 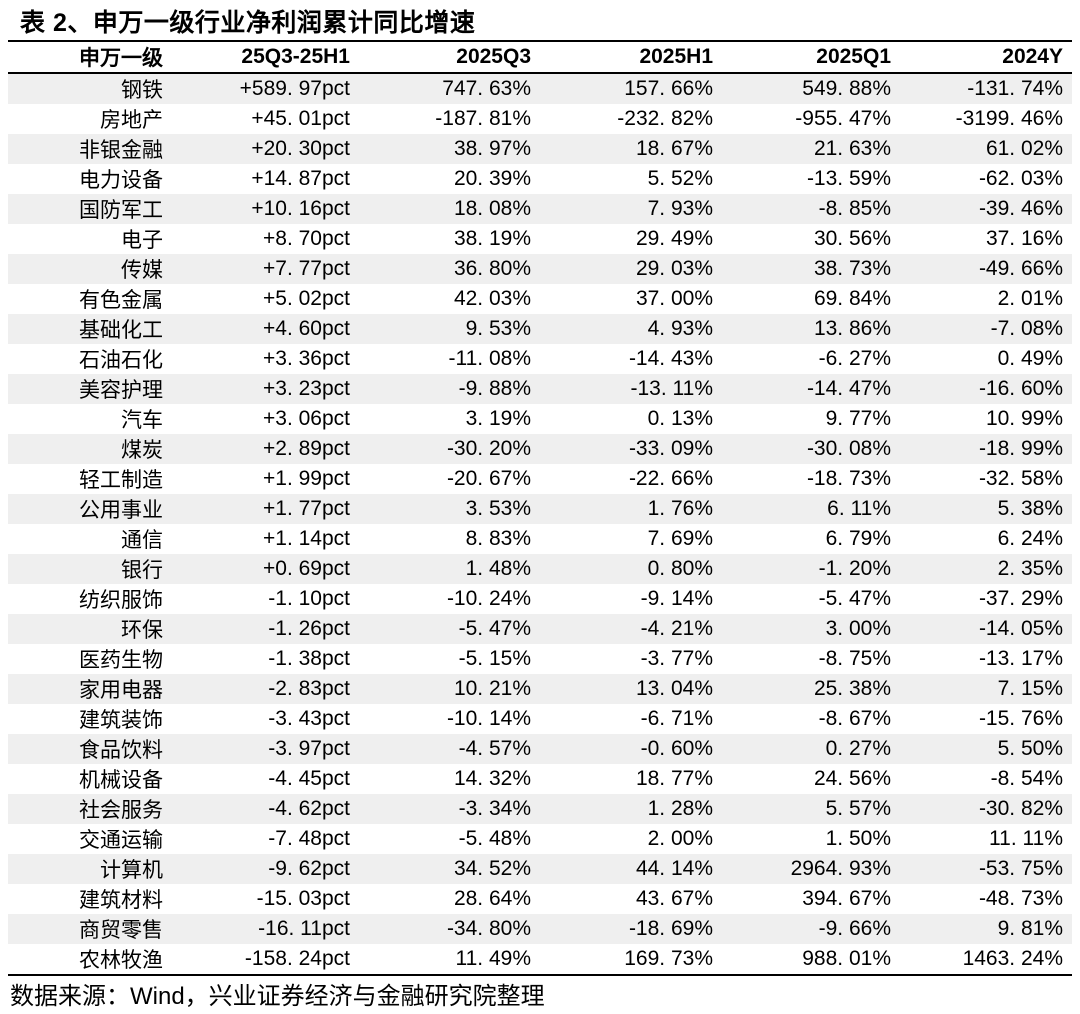 I want to click on value-cell: -20. 67%, so click(x=488, y=478).